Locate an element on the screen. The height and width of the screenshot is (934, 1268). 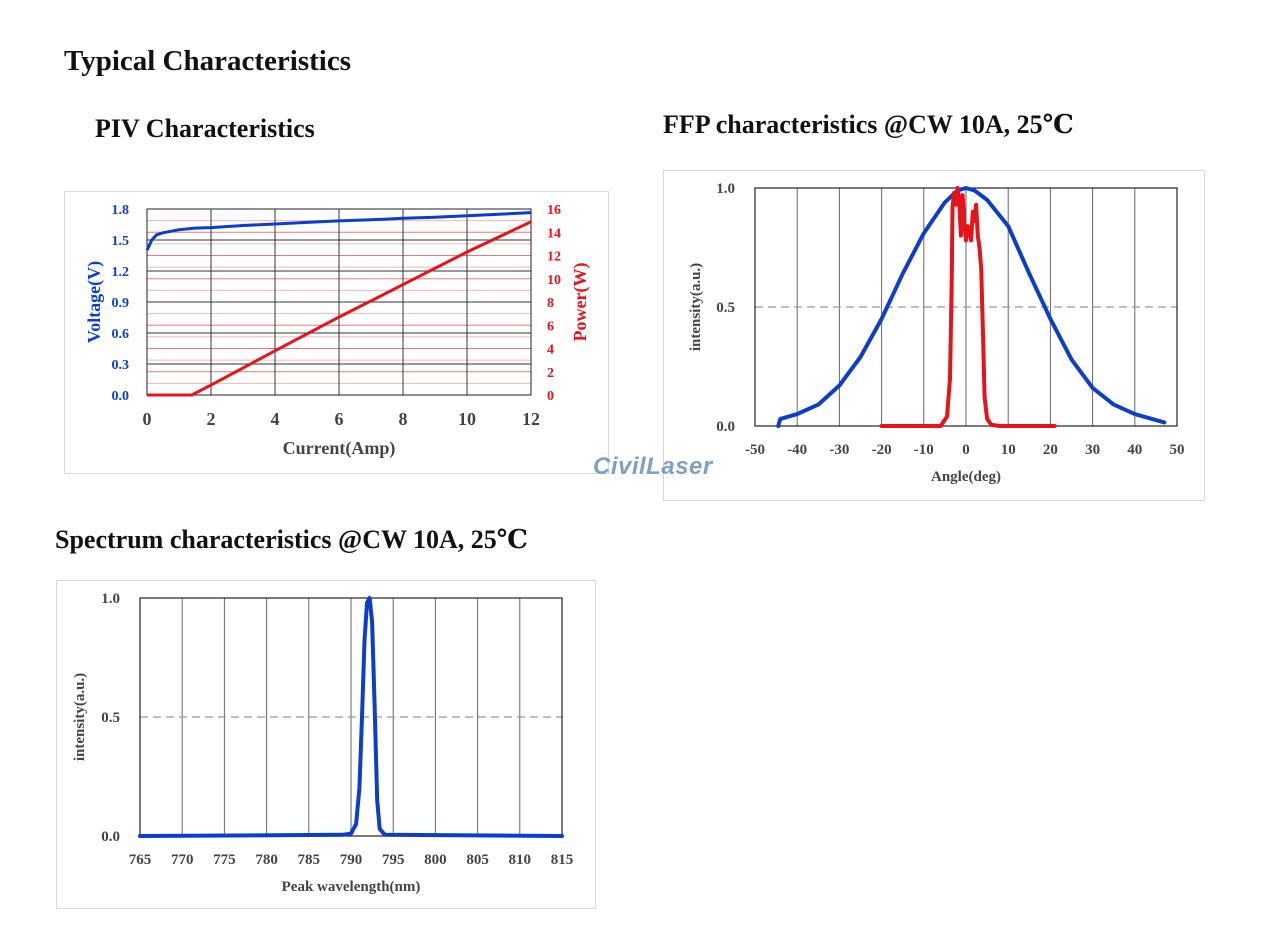
piv-x-tick-label: 2 is located at coordinates (211, 419).